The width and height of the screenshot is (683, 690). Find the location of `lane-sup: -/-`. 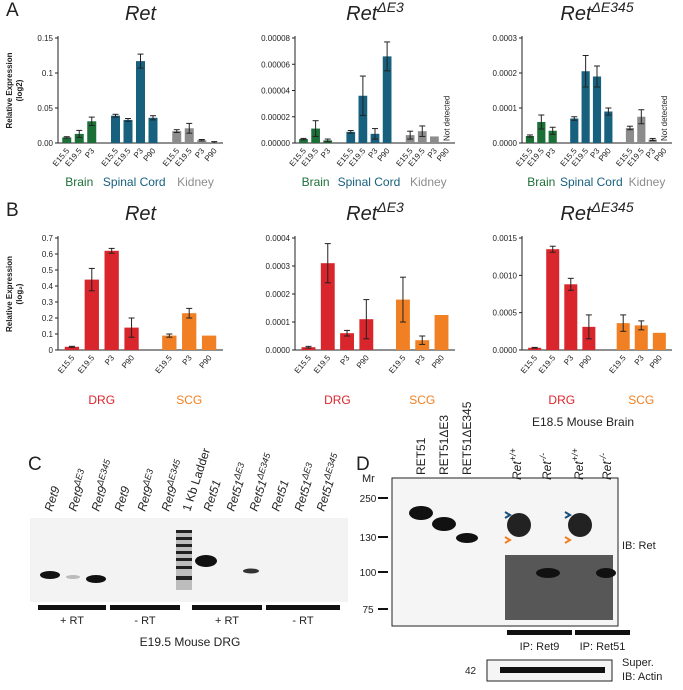

lane-sup: -/- is located at coordinates (603, 457).